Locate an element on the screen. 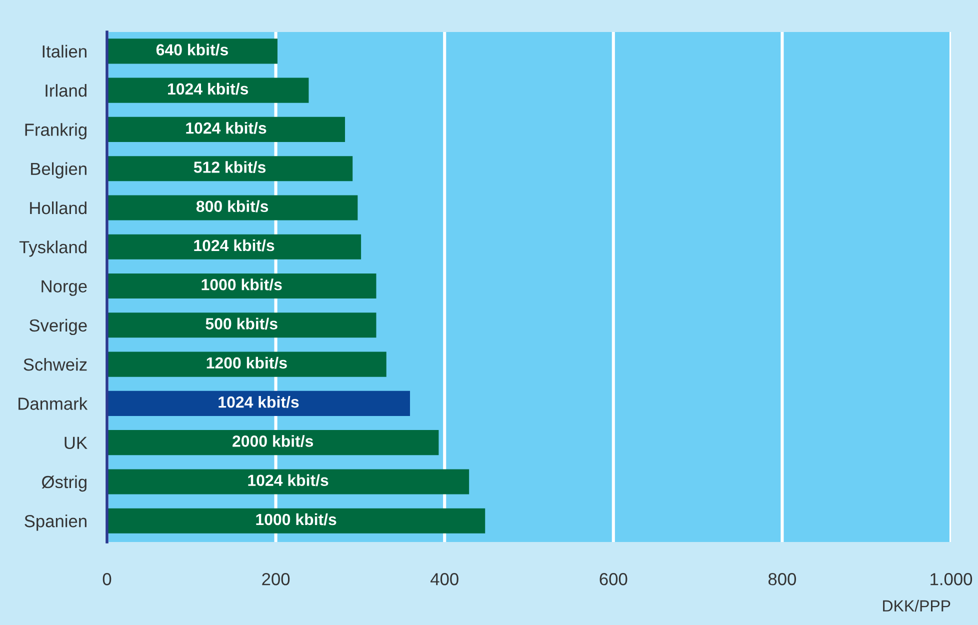 This screenshot has height=625, width=978. y-tick-label: Spanien is located at coordinates (55, 522).